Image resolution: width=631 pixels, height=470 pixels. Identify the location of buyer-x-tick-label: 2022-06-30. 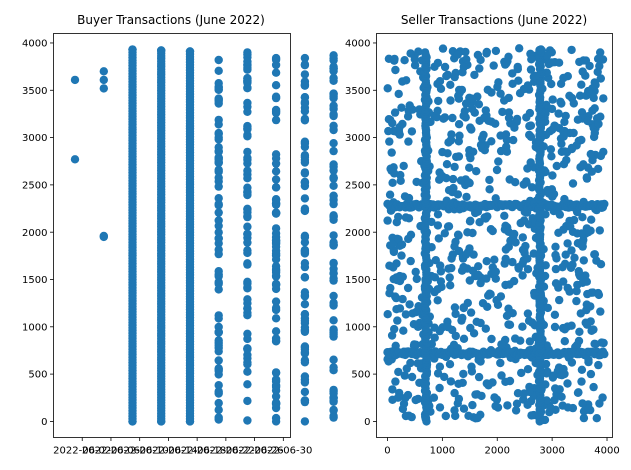
(283, 451).